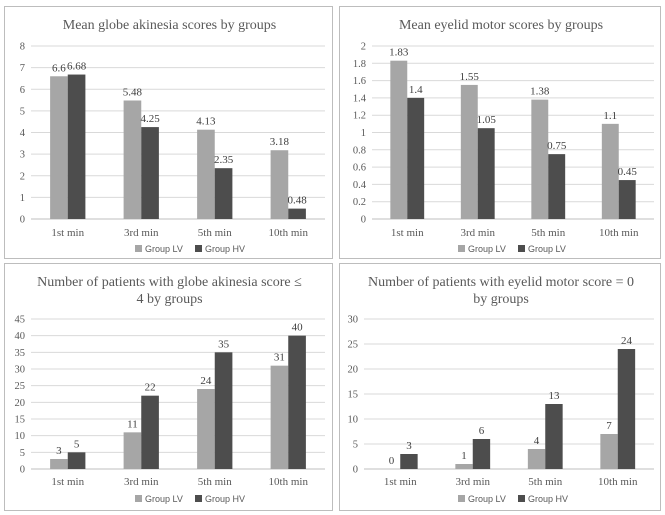 The width and height of the screenshot is (665, 515). I want to click on data-label: 40, so click(298, 328).